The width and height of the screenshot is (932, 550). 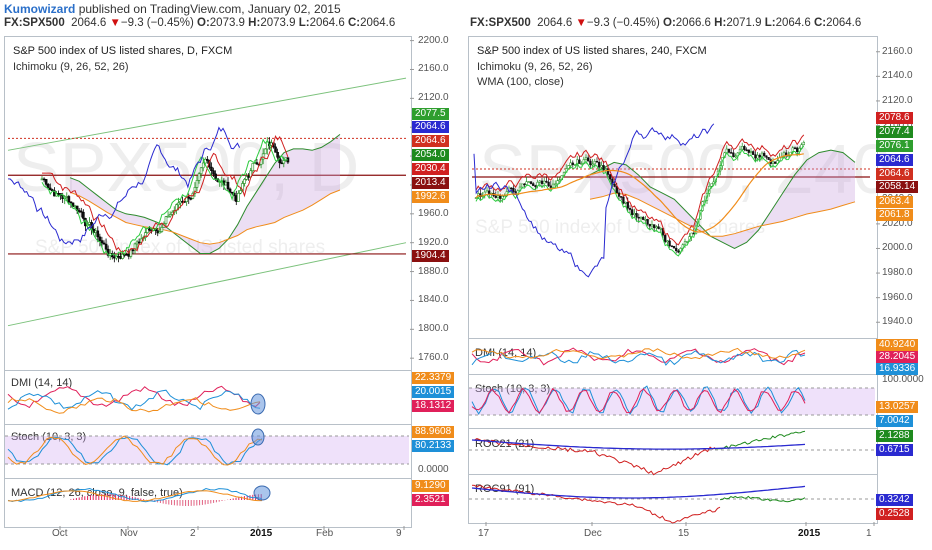 I want to click on right-price-axis-label: 2020.0, so click(x=897, y=223).